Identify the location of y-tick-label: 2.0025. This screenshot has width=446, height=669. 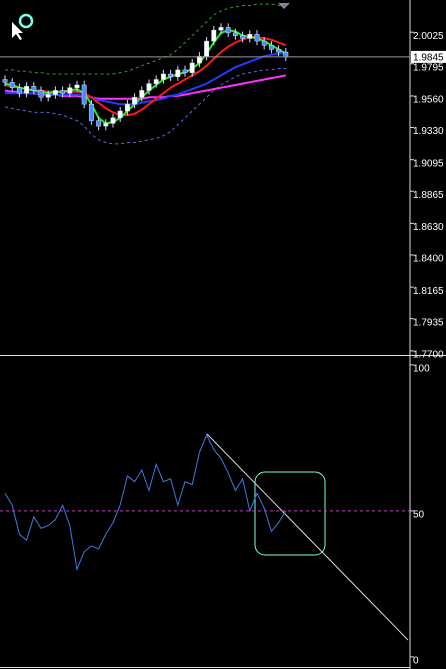
(428, 36).